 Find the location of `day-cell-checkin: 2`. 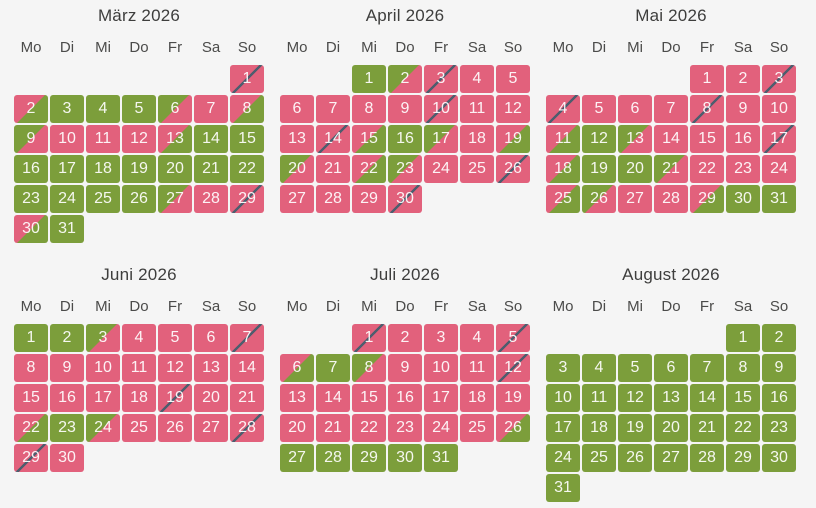

day-cell-checkin: 2 is located at coordinates (405, 79).